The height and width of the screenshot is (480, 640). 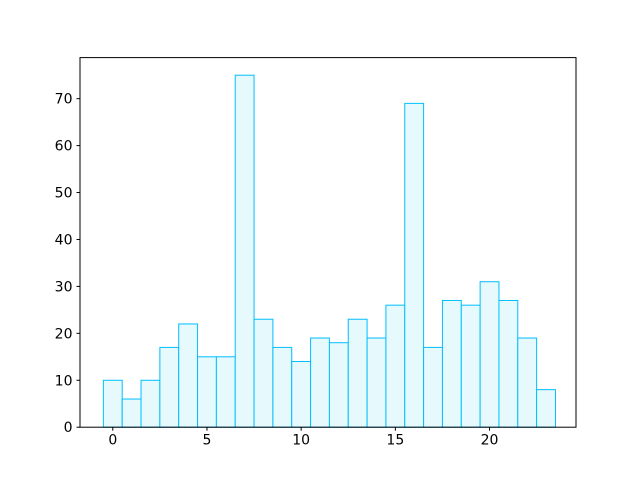 I want to click on y-tick-label: 50, so click(x=64, y=194).